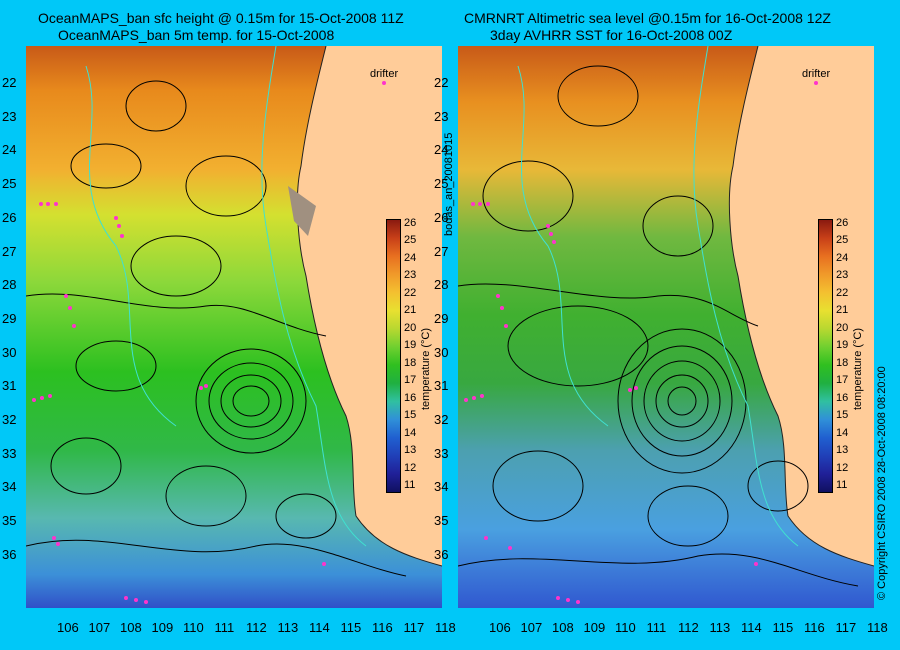  I want to click on left-lat-tick: 27, so click(9, 251).